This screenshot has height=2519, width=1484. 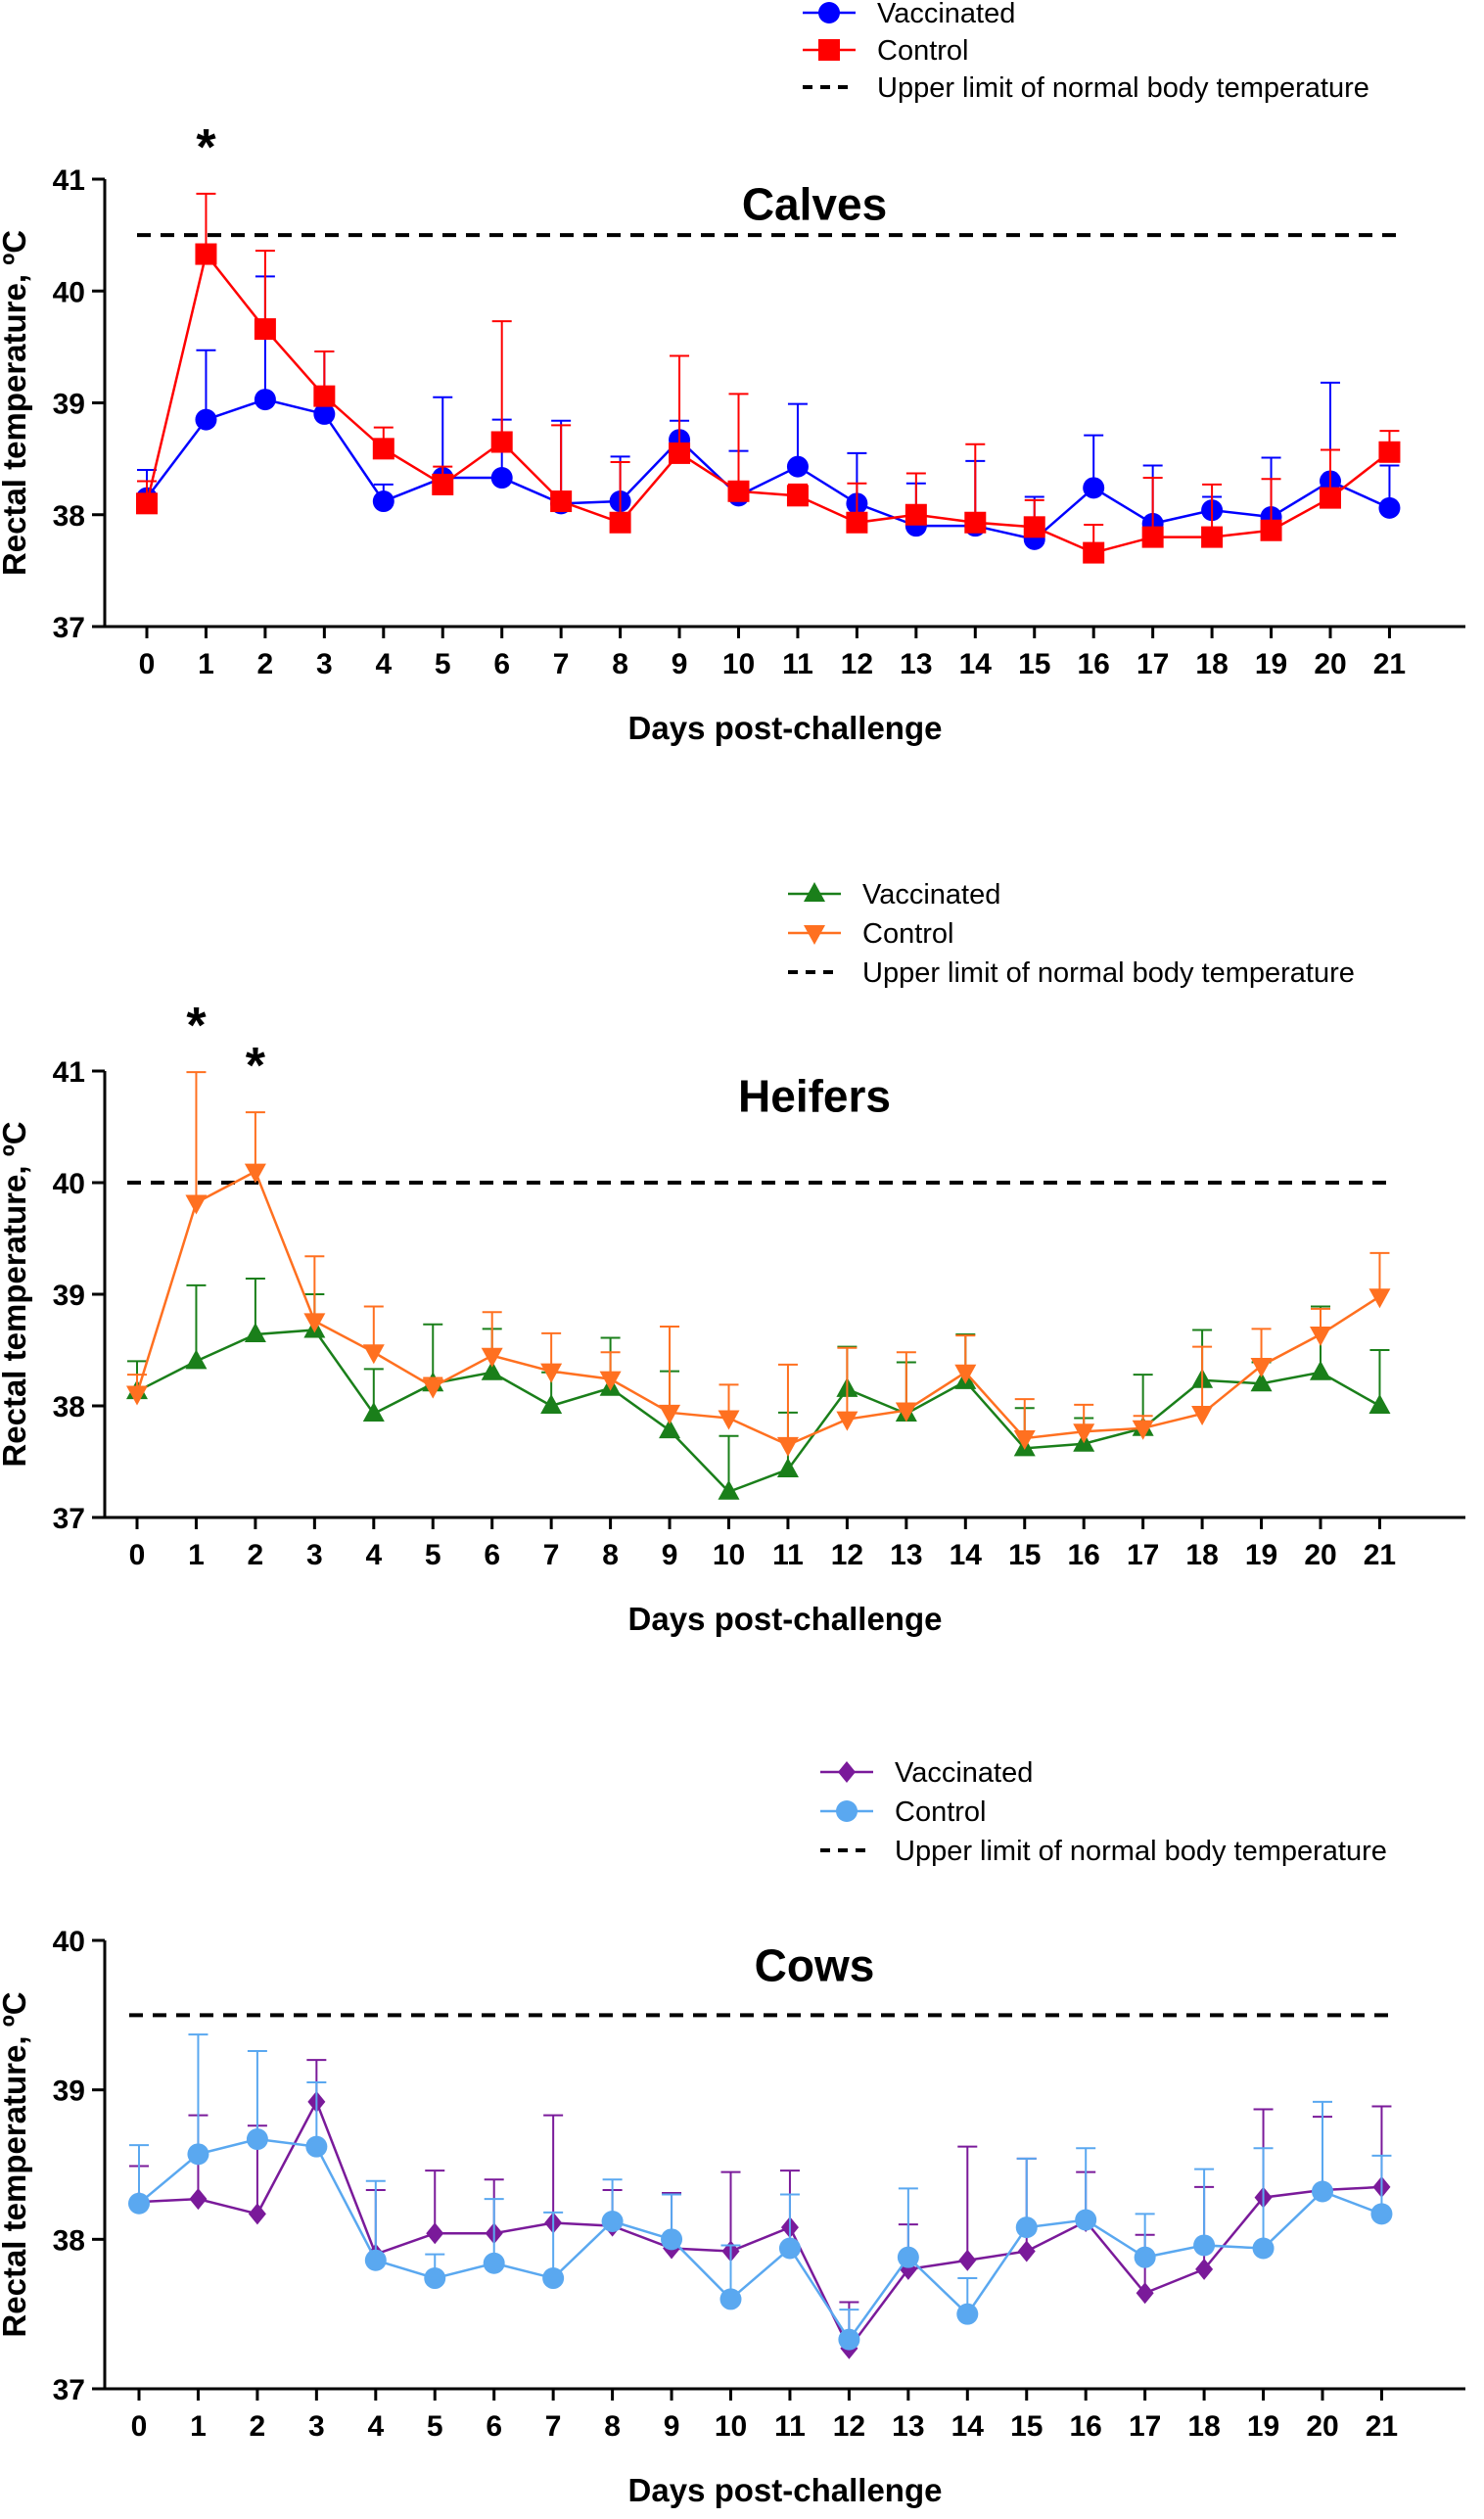 I want to click on heifers-x-tick-label: 13, so click(x=906, y=1555).